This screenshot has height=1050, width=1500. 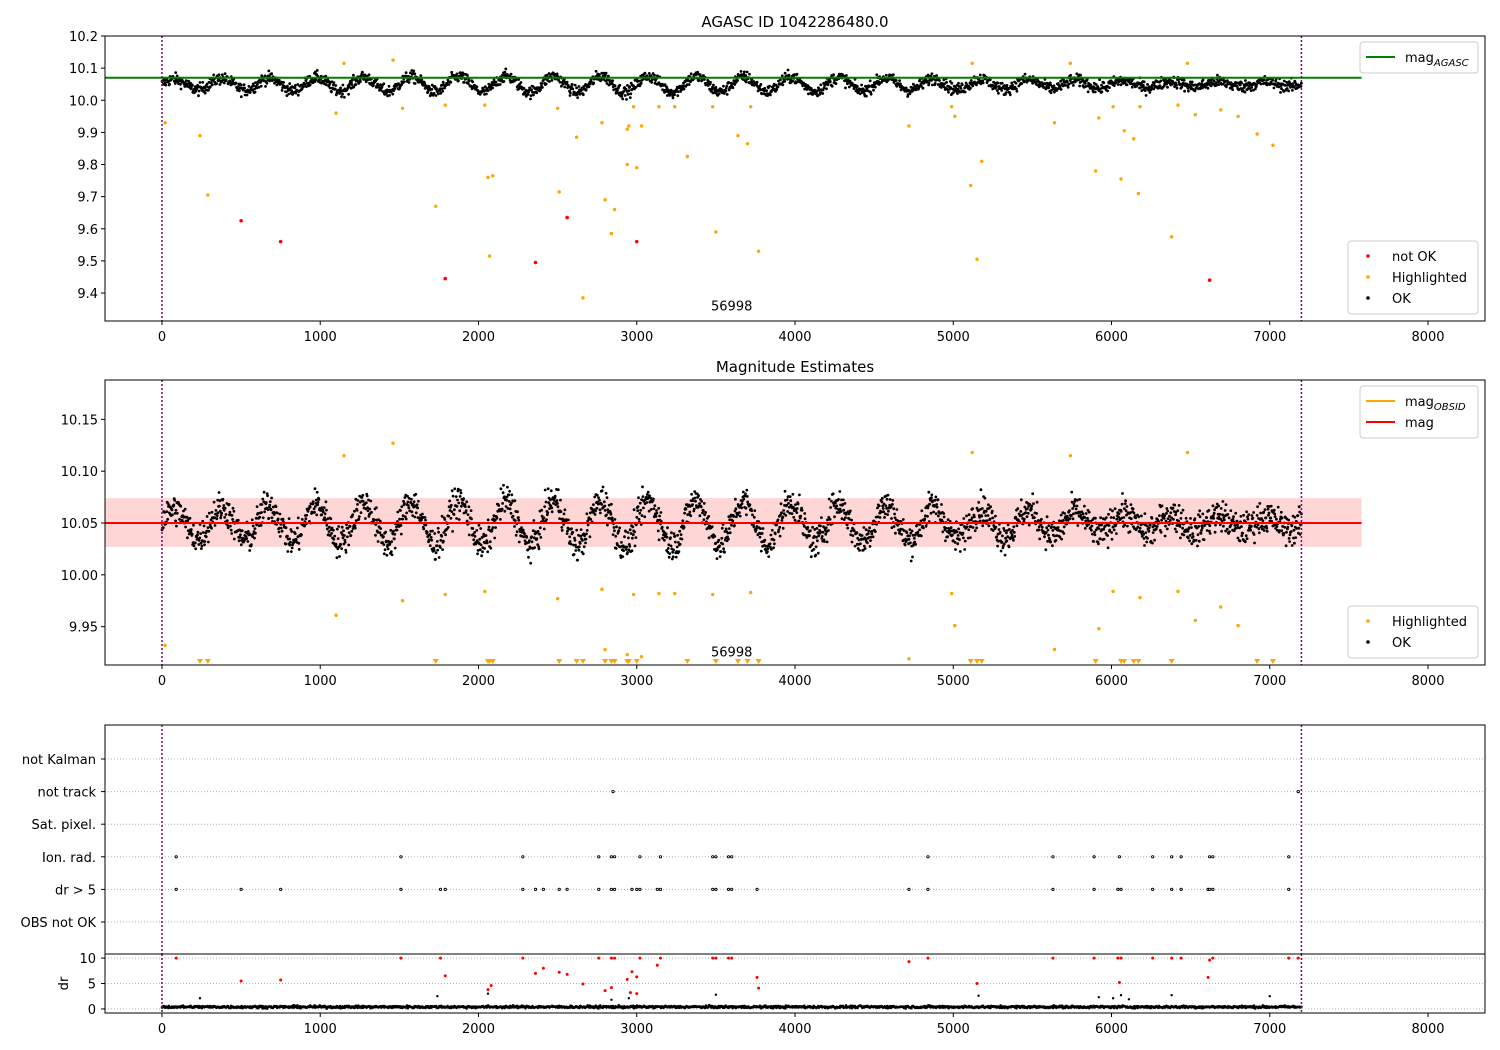 I want to click on x-tick-label: 5000, so click(x=953, y=337).